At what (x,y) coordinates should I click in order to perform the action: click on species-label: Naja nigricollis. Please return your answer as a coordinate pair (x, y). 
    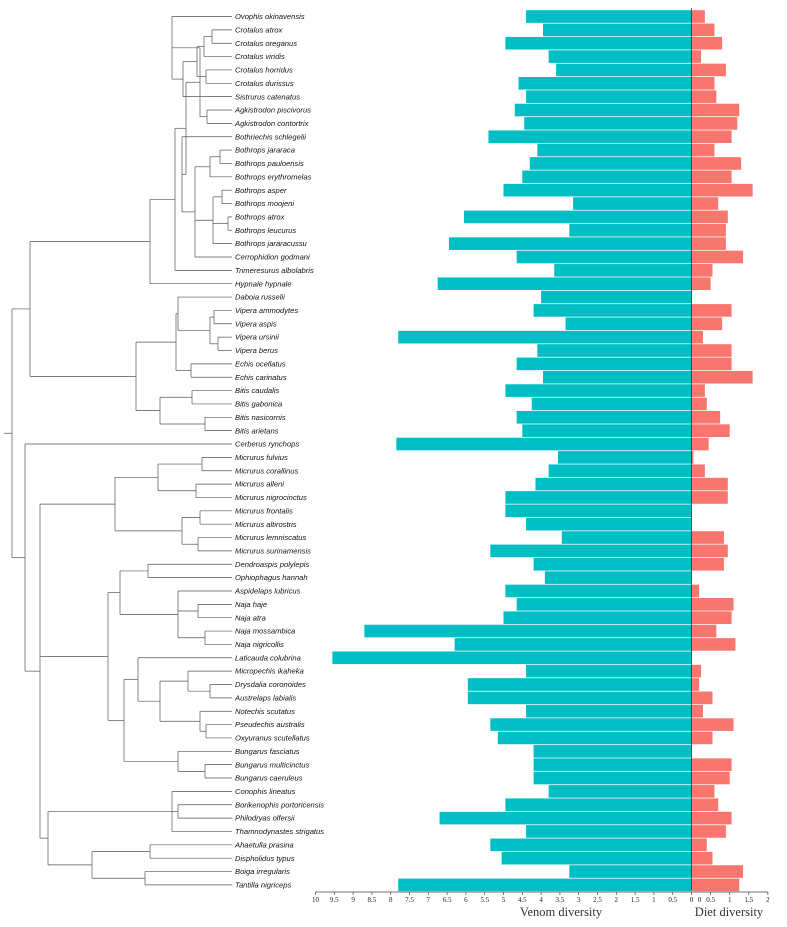
    Looking at the image, I should click on (259, 644).